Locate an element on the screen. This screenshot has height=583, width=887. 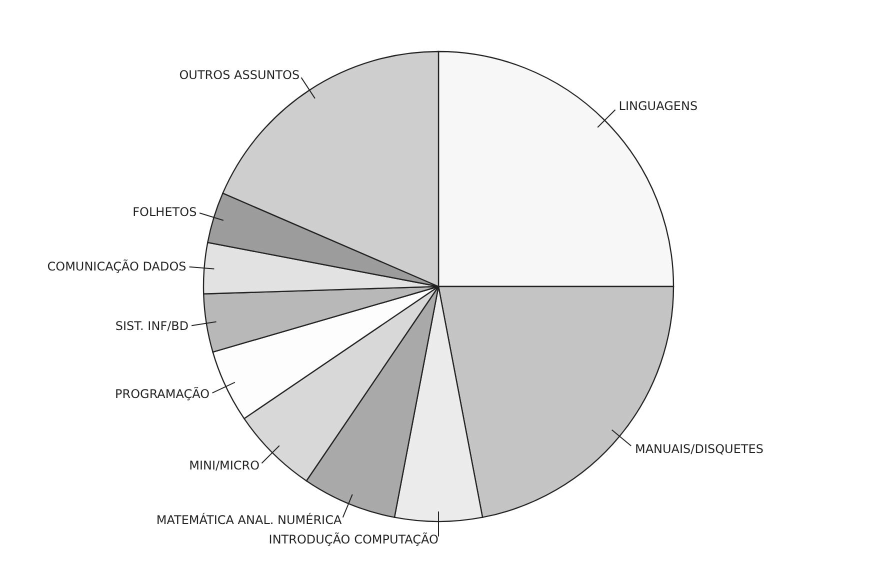
slice-label: COMUNICAÇÃO DADOS is located at coordinates (116, 266).